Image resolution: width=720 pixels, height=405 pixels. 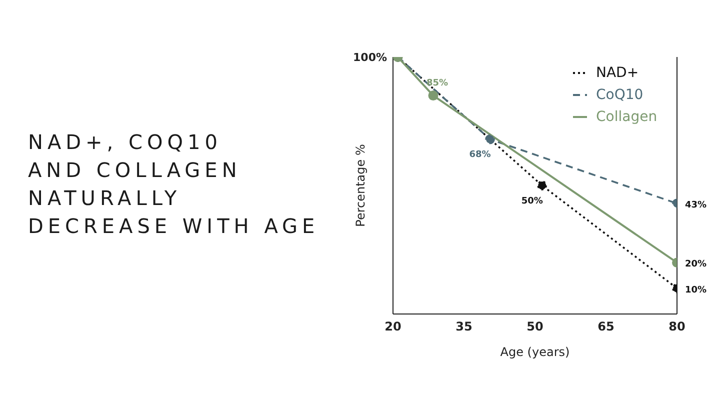 I want to click on text: NAD+, COQ10 AND COLLAGEN NATURALLY DECREASE WITH AGE, so click(x=174, y=184).